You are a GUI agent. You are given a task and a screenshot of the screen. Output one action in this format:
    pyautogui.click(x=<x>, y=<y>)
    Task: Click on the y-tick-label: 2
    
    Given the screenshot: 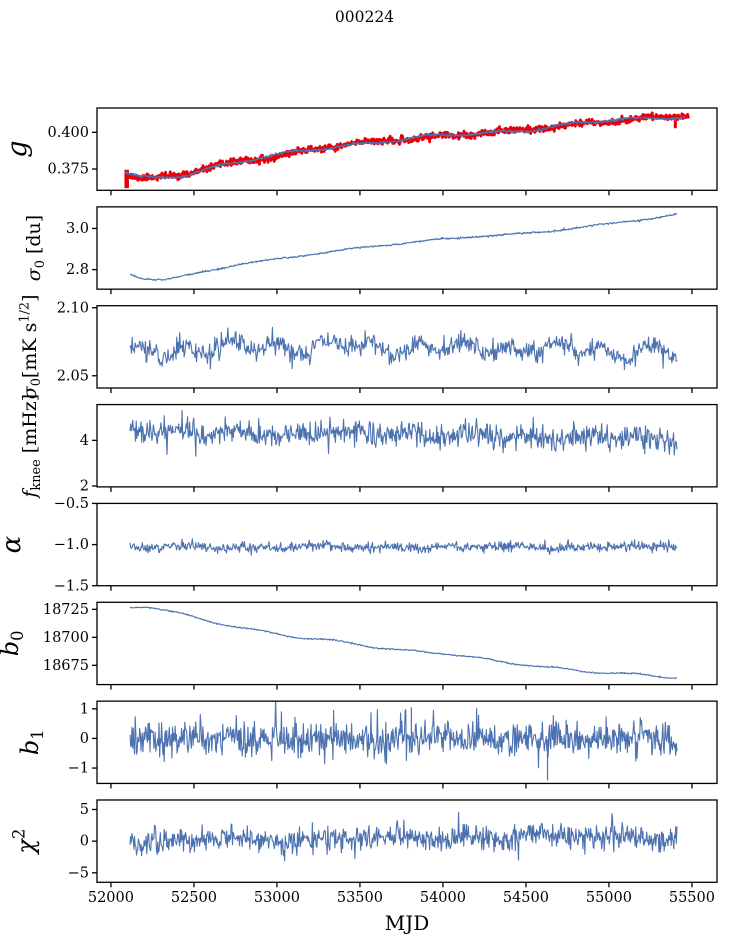 What is the action you would take?
    pyautogui.click(x=84, y=487)
    